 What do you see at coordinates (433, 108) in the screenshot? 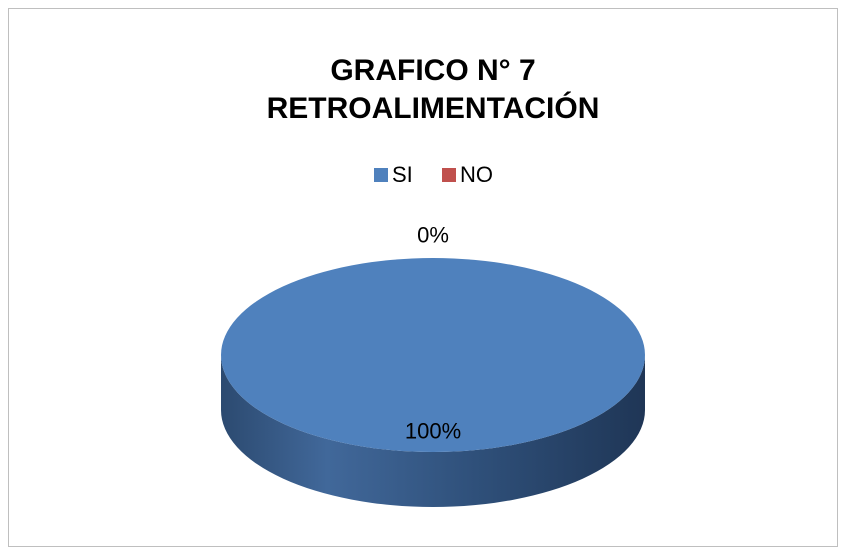
I see `chart-title: RETROALIMENTACIÓN` at bounding box center [433, 108].